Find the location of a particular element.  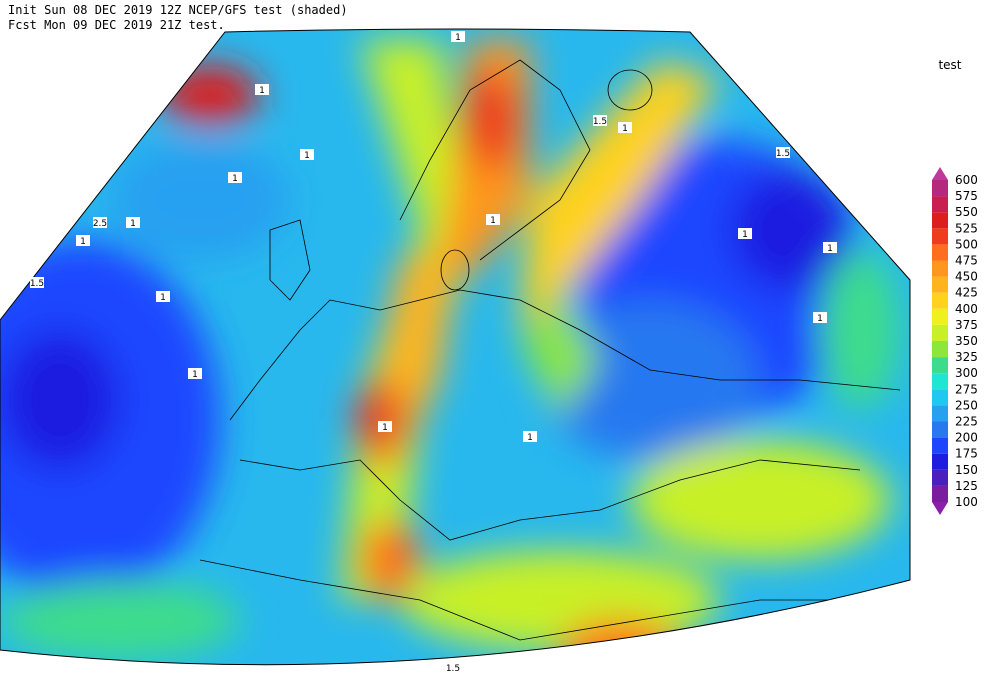

colorbar-label: 200 is located at coordinates (966, 438).